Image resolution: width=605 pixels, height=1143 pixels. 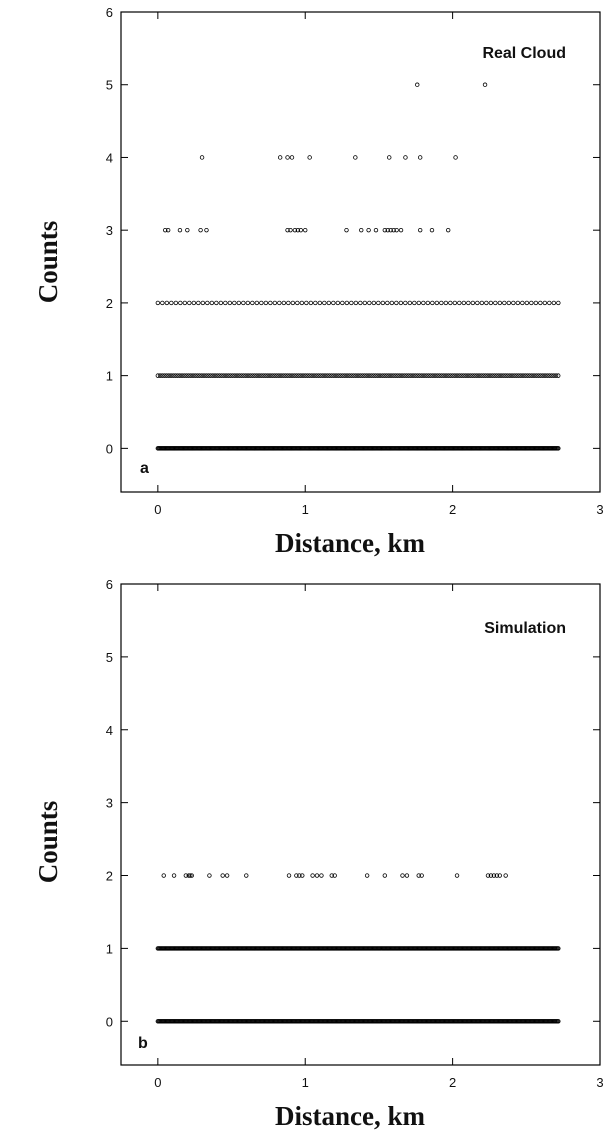 What do you see at coordinates (109, 876) in the screenshot?
I see `y-tick-label: 2` at bounding box center [109, 876].